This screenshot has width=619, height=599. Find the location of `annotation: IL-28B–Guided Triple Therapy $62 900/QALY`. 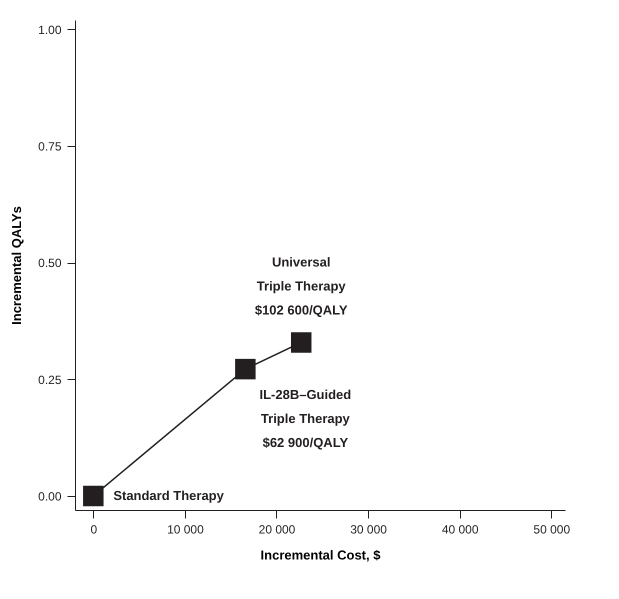

annotation: IL-28B–Guided Triple Therapy $62 900/QALY is located at coordinates (305, 418).